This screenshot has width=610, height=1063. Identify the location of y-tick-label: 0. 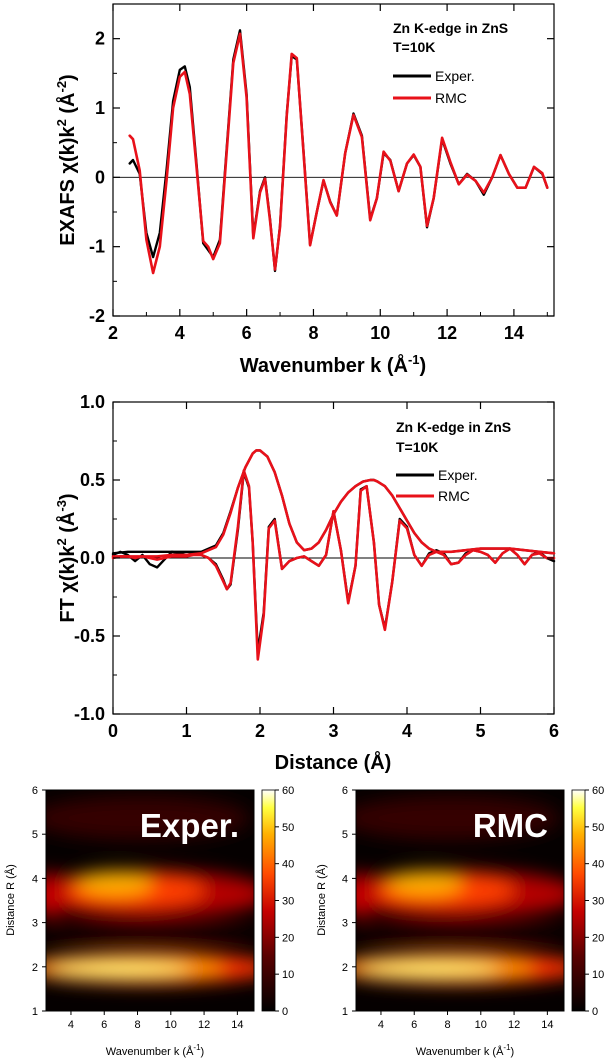
(100, 177).